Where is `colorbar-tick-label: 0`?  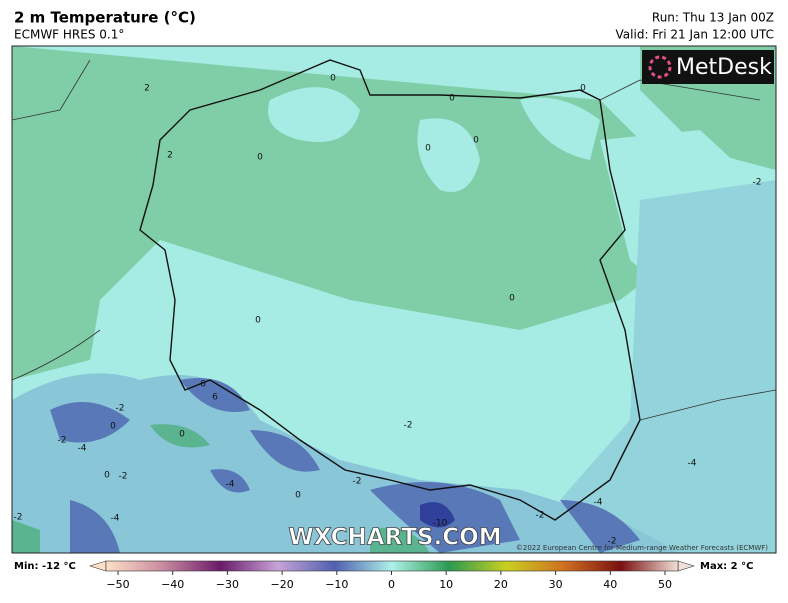
colorbar-tick-label: 0 is located at coordinates (391, 584).